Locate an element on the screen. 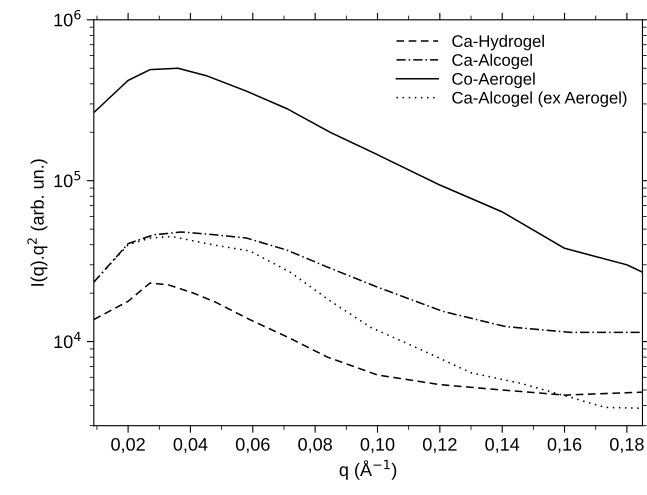 The width and height of the screenshot is (647, 495). x-tick-label: 0,14 is located at coordinates (502, 445).